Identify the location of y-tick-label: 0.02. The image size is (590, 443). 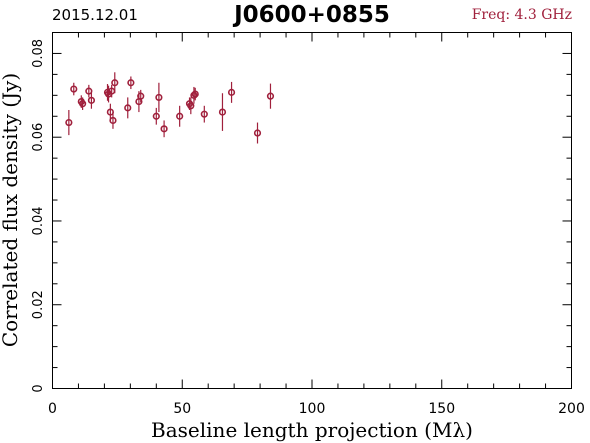
(38, 304).